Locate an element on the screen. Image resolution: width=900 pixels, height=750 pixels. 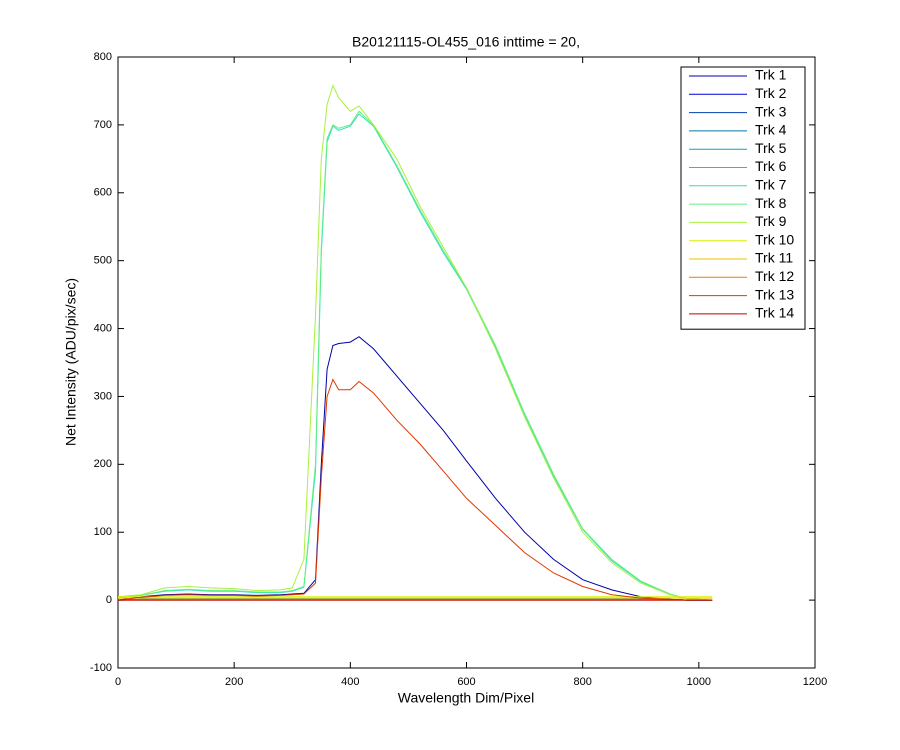
x-tick-label: 600 is located at coordinates (466, 682).